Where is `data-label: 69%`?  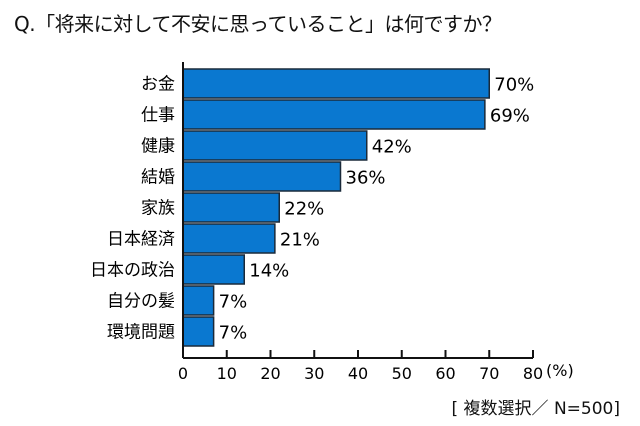 data-label: 69% is located at coordinates (510, 116).